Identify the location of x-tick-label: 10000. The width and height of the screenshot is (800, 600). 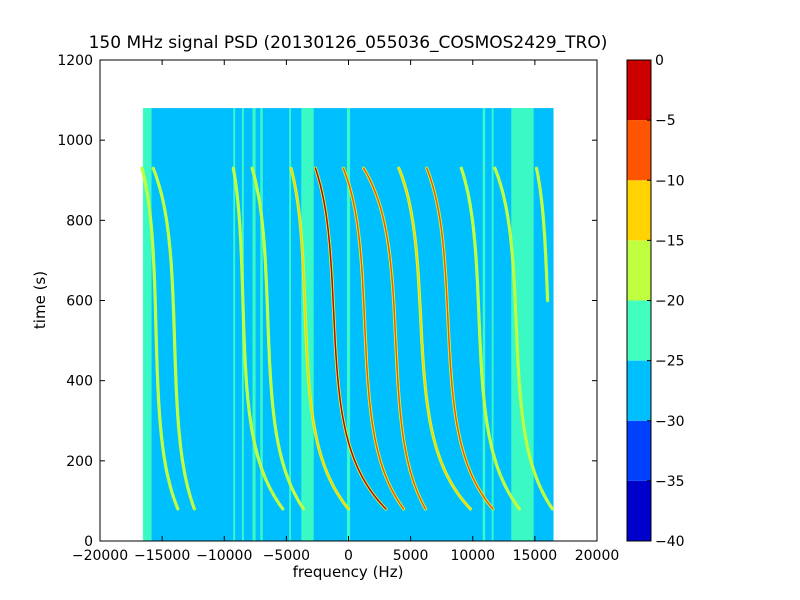
(472, 556).